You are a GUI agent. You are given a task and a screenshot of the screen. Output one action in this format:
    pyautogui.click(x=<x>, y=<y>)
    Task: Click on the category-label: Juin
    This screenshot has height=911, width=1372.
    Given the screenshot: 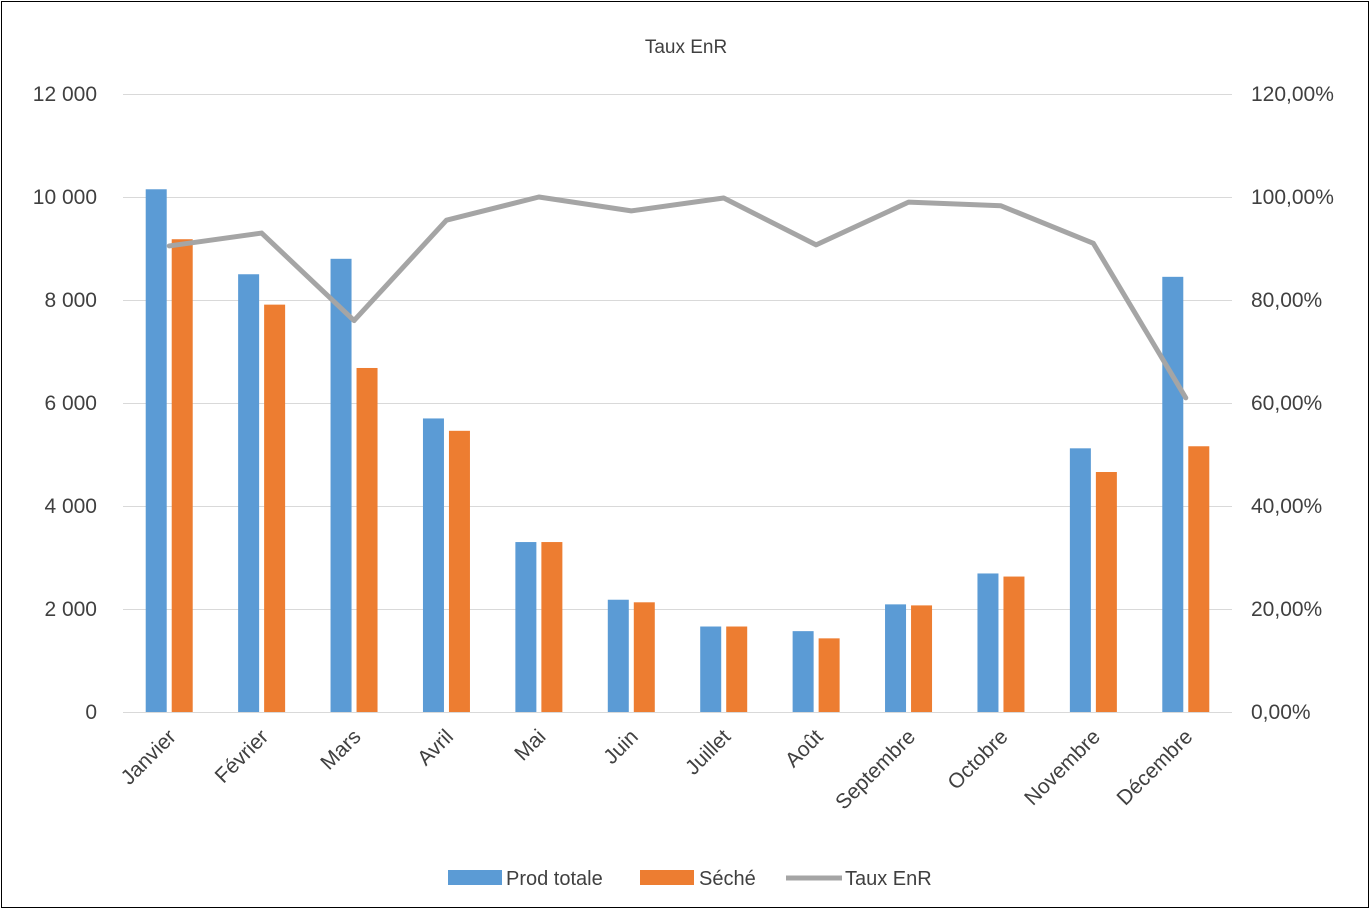 What is the action you would take?
    pyautogui.click(x=621, y=747)
    